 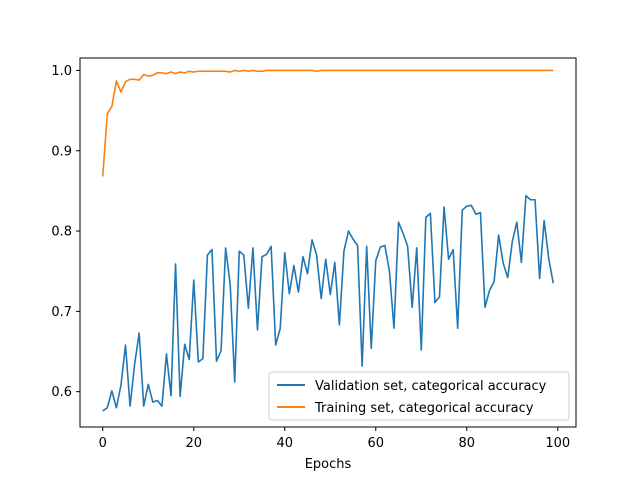 I want to click on legend-label-validation: Validation set, categorical accuracy, so click(x=431, y=386).